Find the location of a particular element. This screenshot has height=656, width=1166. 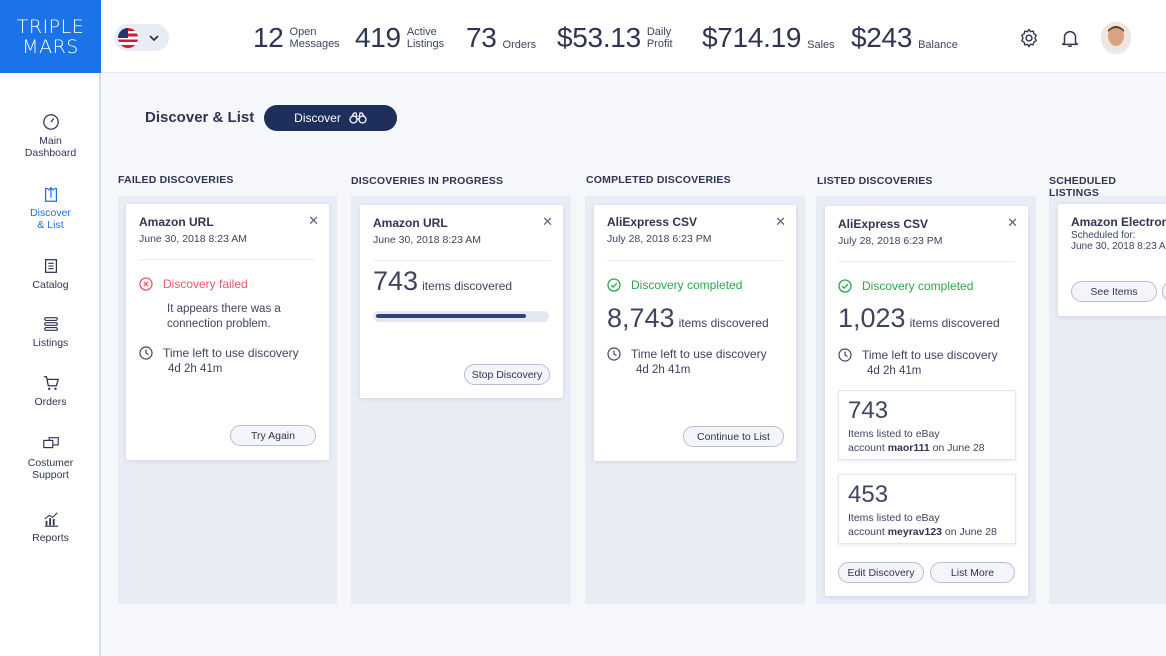

stat-balance: $243 Balance is located at coordinates (904, 38).